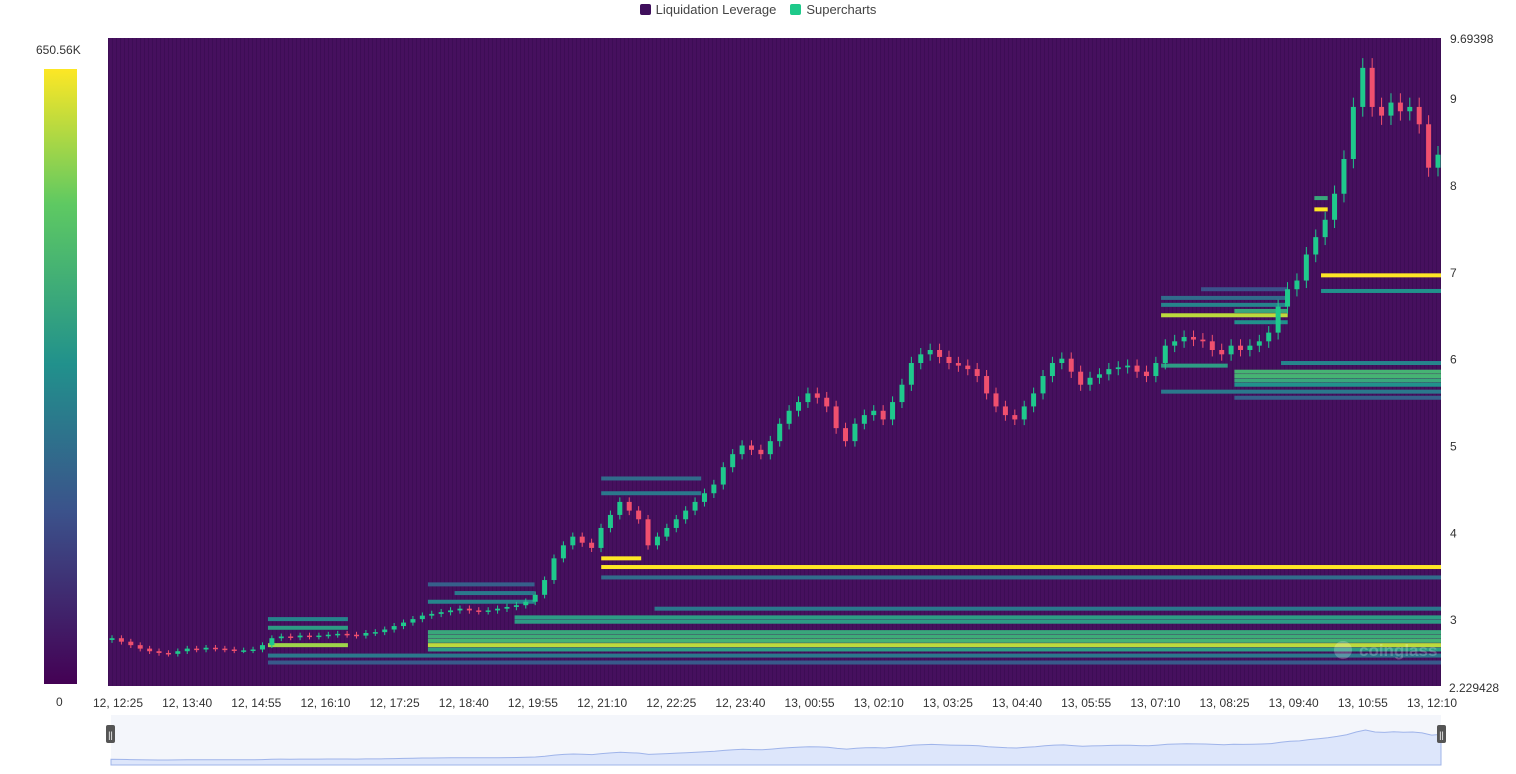 The height and width of the screenshot is (774, 1516). Describe the element at coordinates (1086, 703) in the screenshot. I see `x-tick-label: 13, 05:55` at that location.